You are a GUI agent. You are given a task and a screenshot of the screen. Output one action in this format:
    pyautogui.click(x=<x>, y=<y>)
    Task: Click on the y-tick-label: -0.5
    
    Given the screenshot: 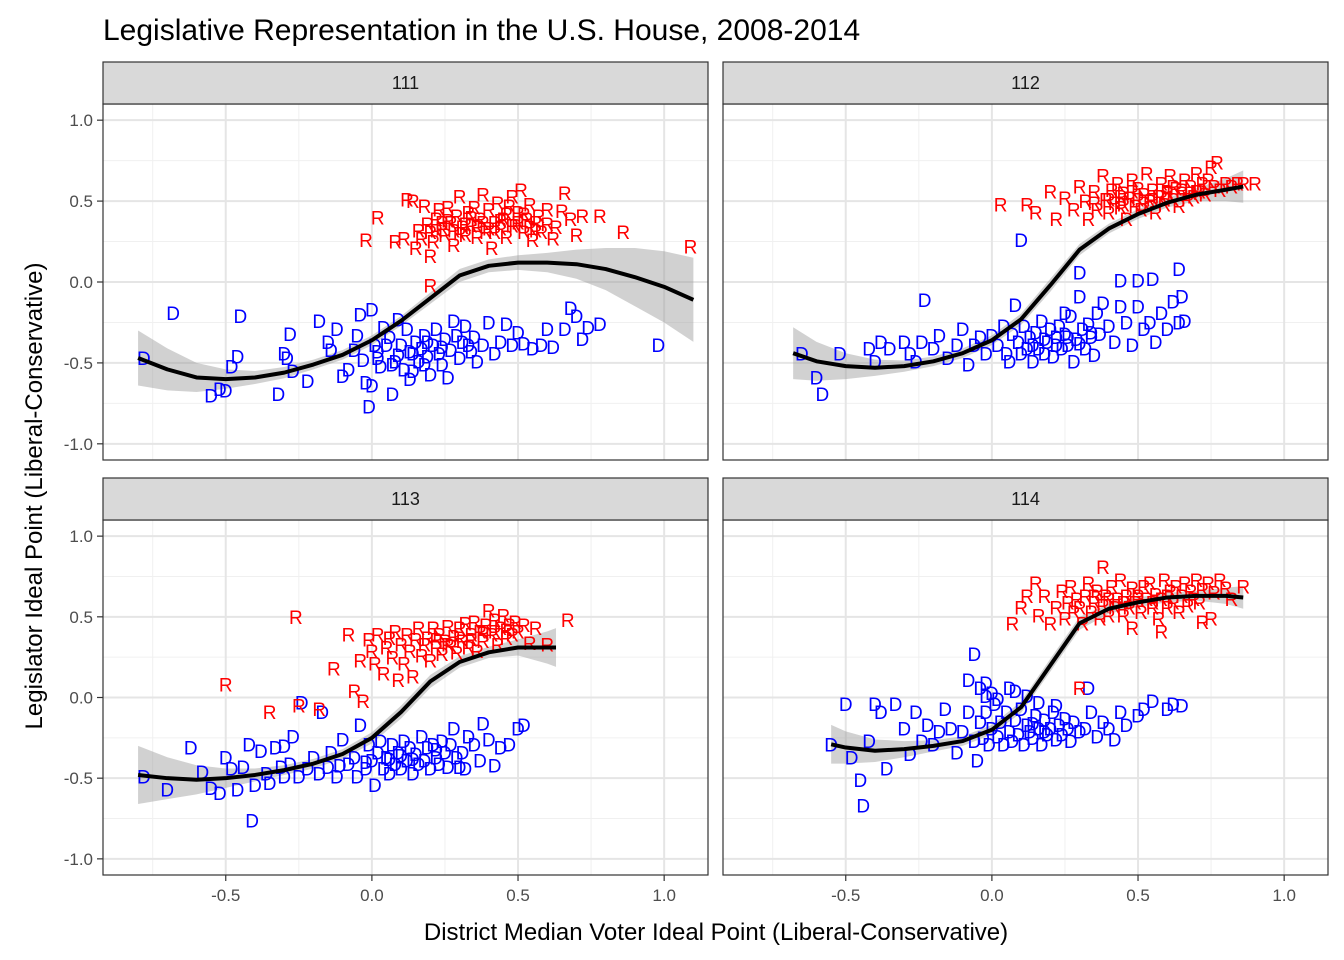 What is the action you would take?
    pyautogui.click(x=78, y=778)
    